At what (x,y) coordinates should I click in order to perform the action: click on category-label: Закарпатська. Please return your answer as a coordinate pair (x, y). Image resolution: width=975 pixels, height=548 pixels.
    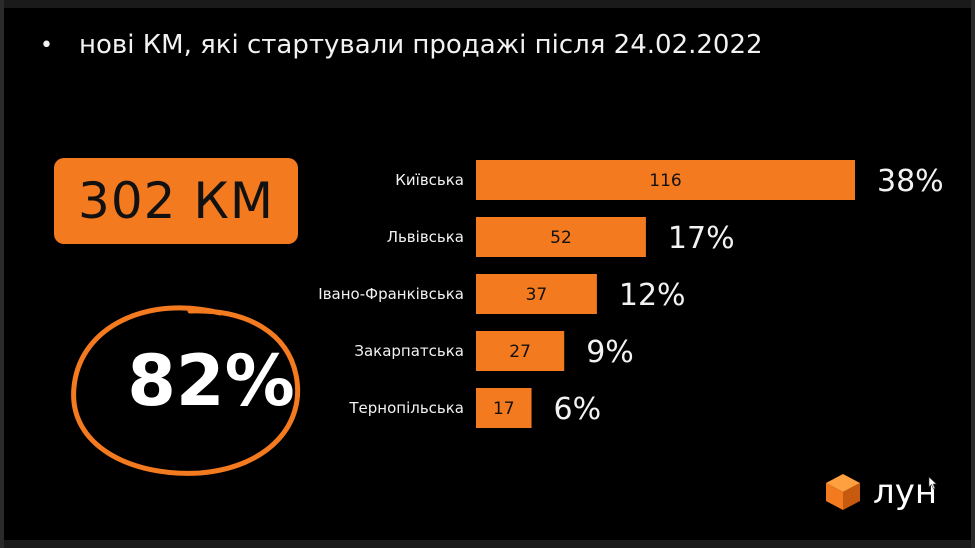
    Looking at the image, I should click on (409, 351).